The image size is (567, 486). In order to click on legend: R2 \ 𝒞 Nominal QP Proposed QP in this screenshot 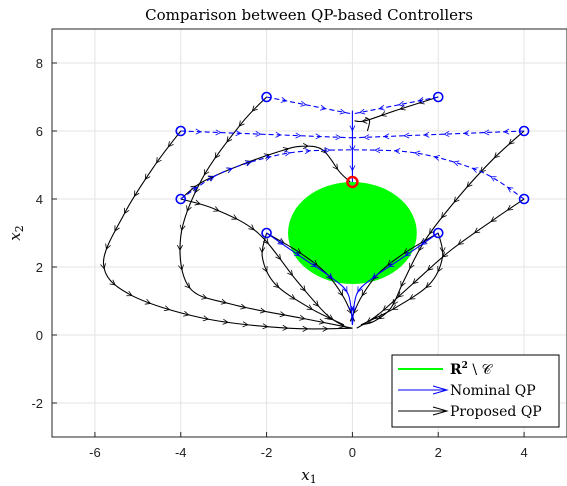, I will do `click(475, 391)`.